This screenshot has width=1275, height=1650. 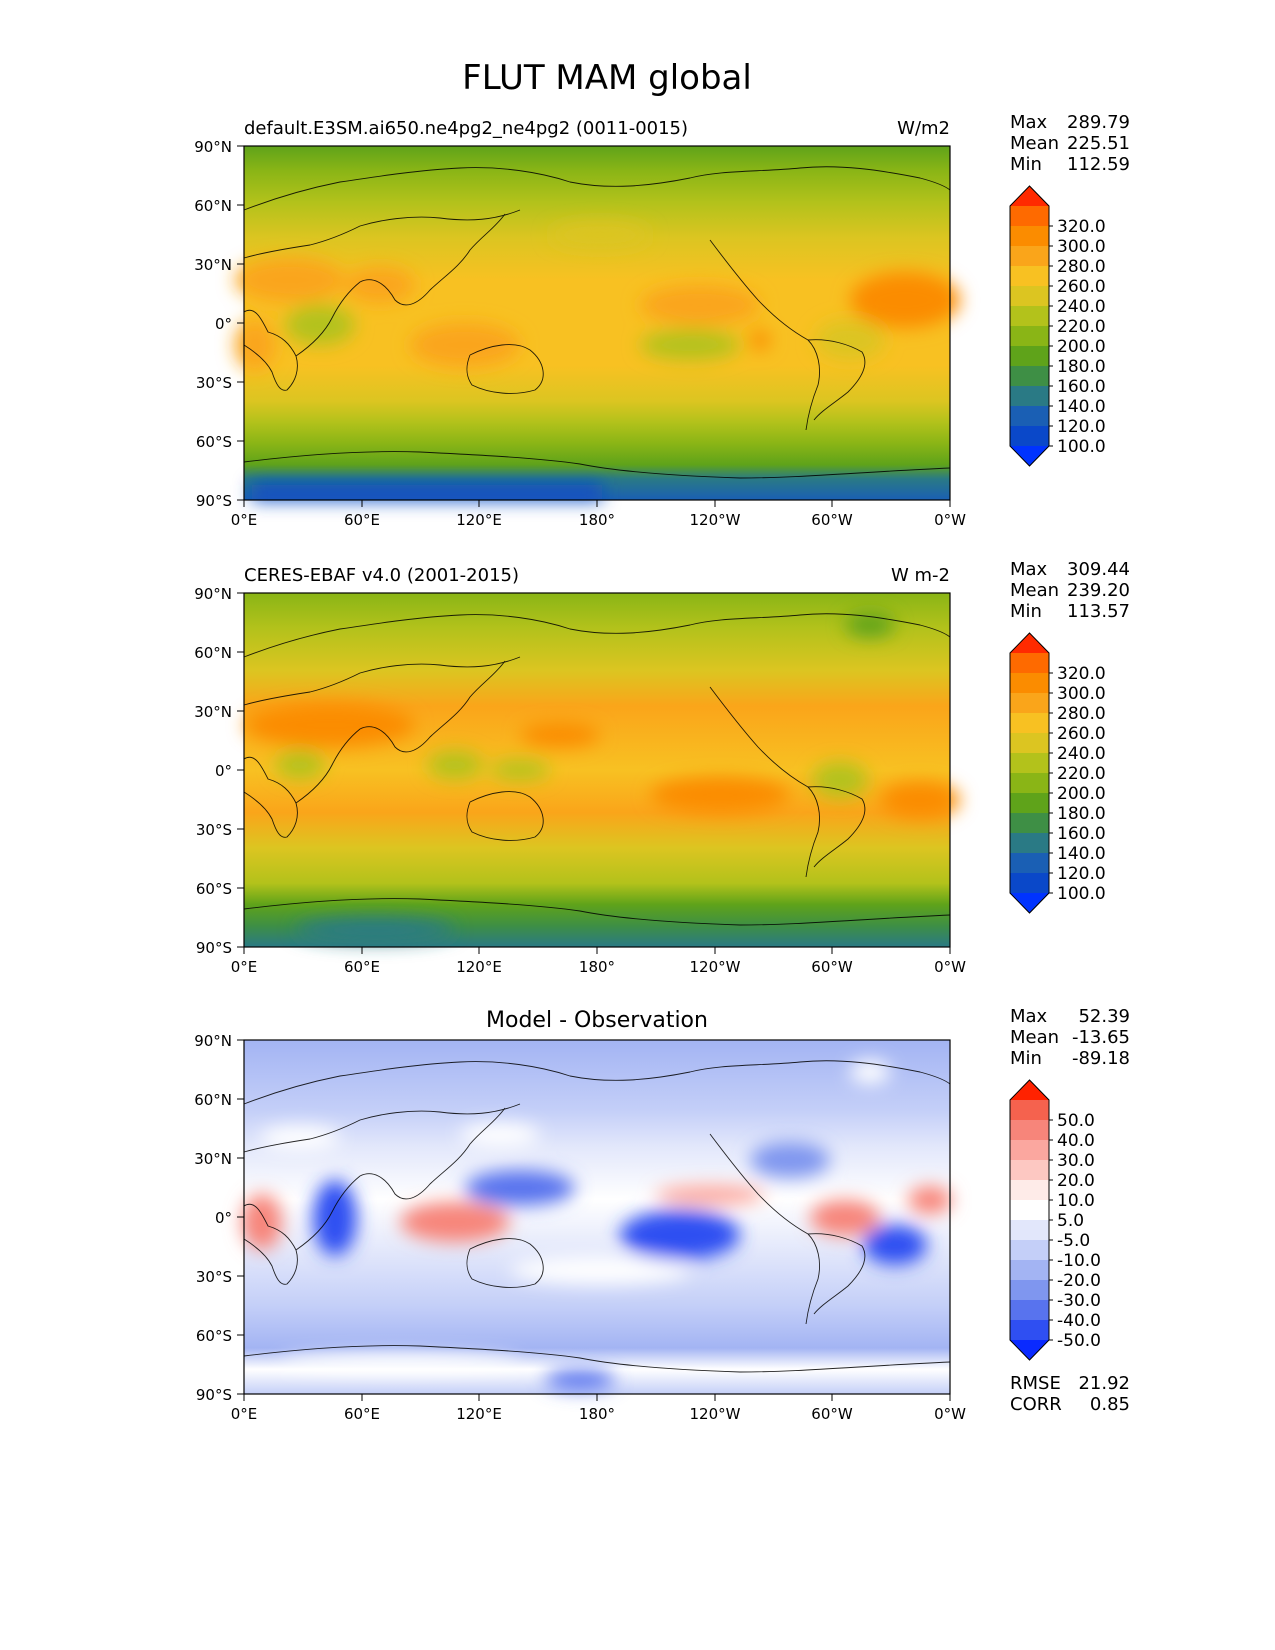 I want to click on error-stats-block: RMSE 21.92 CORR 0.85, so click(x=1070, y=1394).